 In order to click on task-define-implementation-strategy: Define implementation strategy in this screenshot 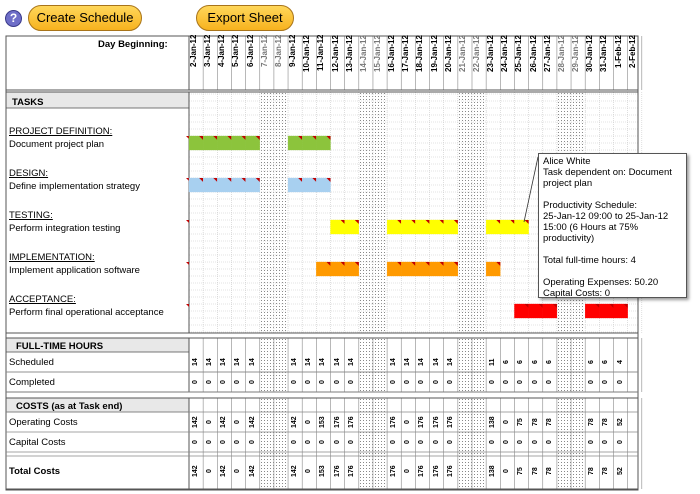, I will do `click(74, 186)`.